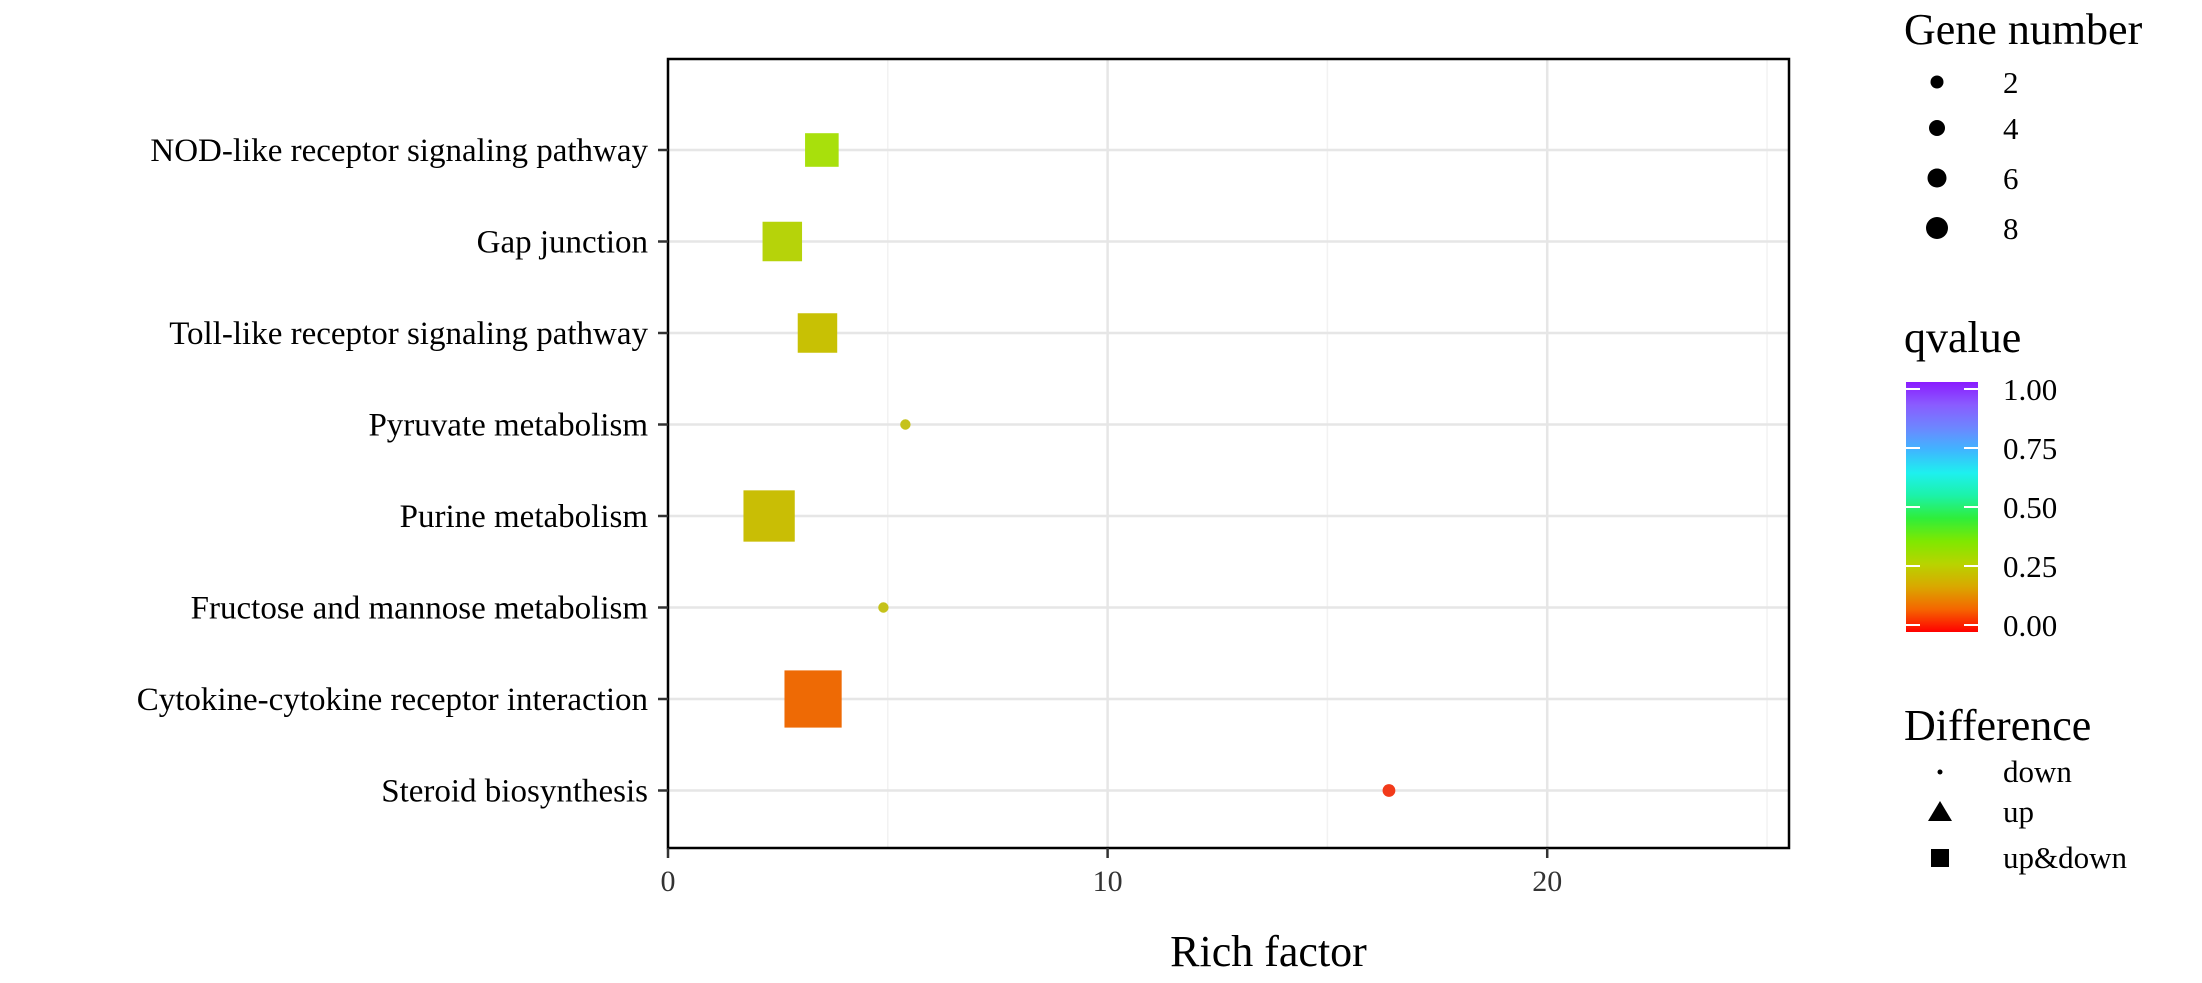 The image size is (2202, 983). I want to click on y-category-label: Purine metabolism, so click(524, 517).